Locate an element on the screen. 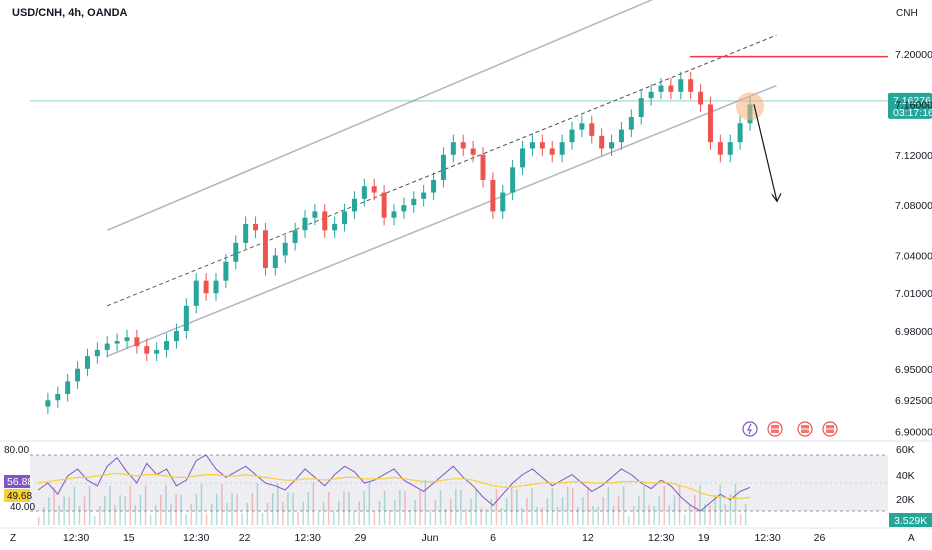 Image resolution: width=932 pixels, height=550 pixels. y-tick-label: 7.12000 is located at coordinates (913, 156).